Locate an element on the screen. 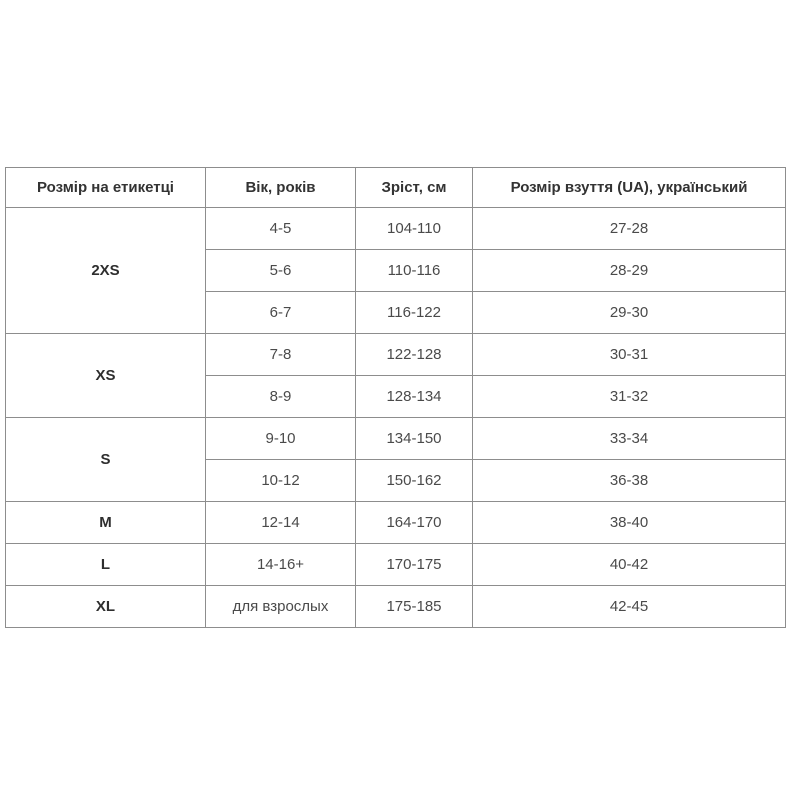 The image size is (800, 800). age-cell: 8-9 is located at coordinates (280, 396).